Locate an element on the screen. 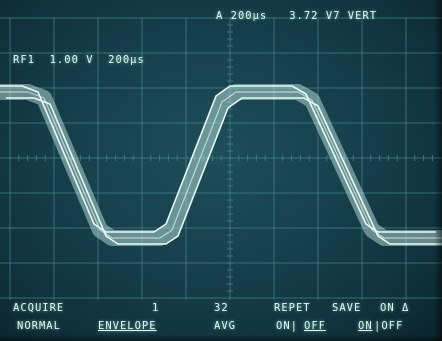 The image size is (442, 341). menu-save: SAVE is located at coordinates (347, 308).